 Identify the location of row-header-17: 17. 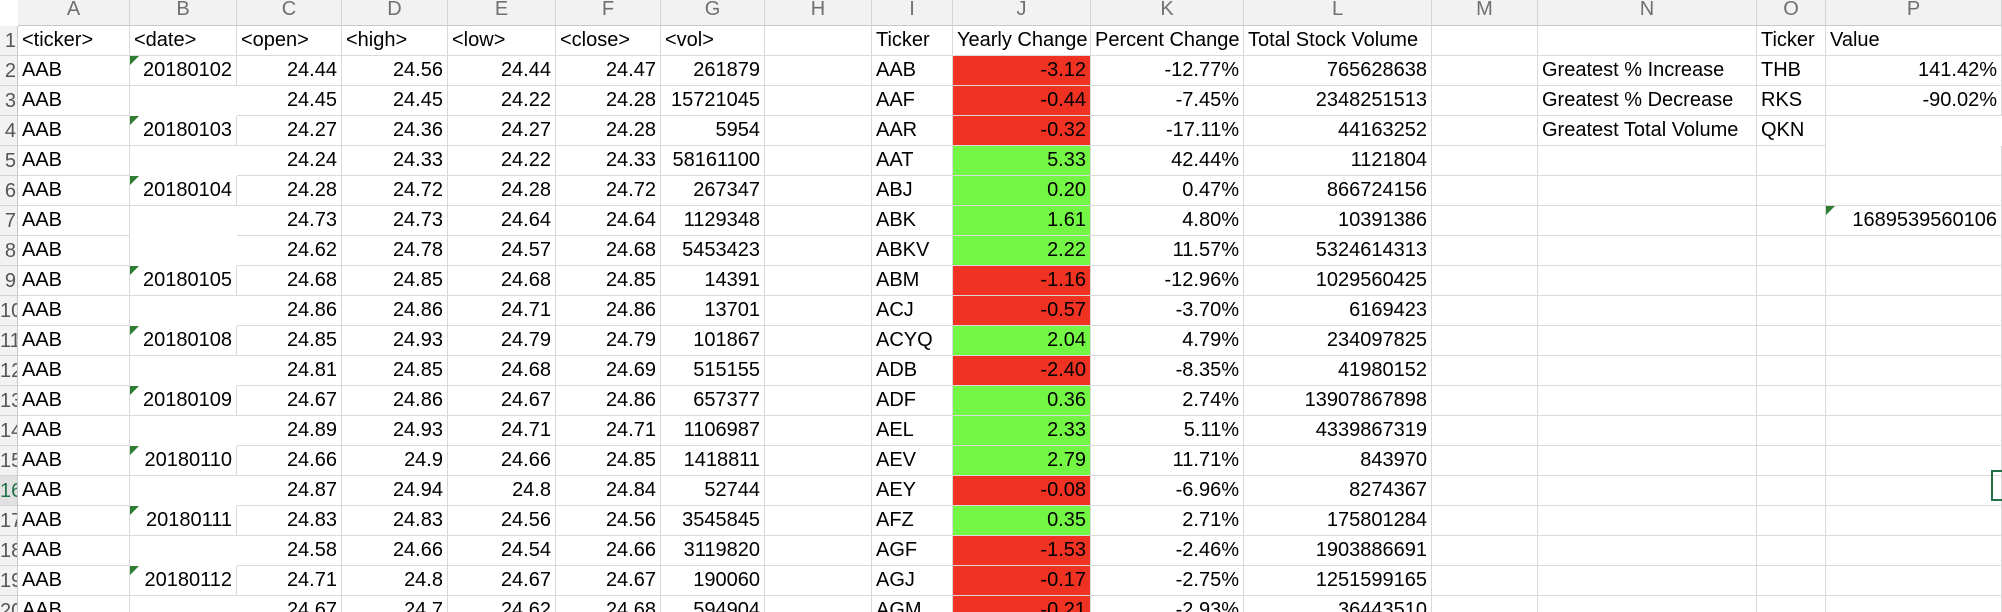
(9, 521).